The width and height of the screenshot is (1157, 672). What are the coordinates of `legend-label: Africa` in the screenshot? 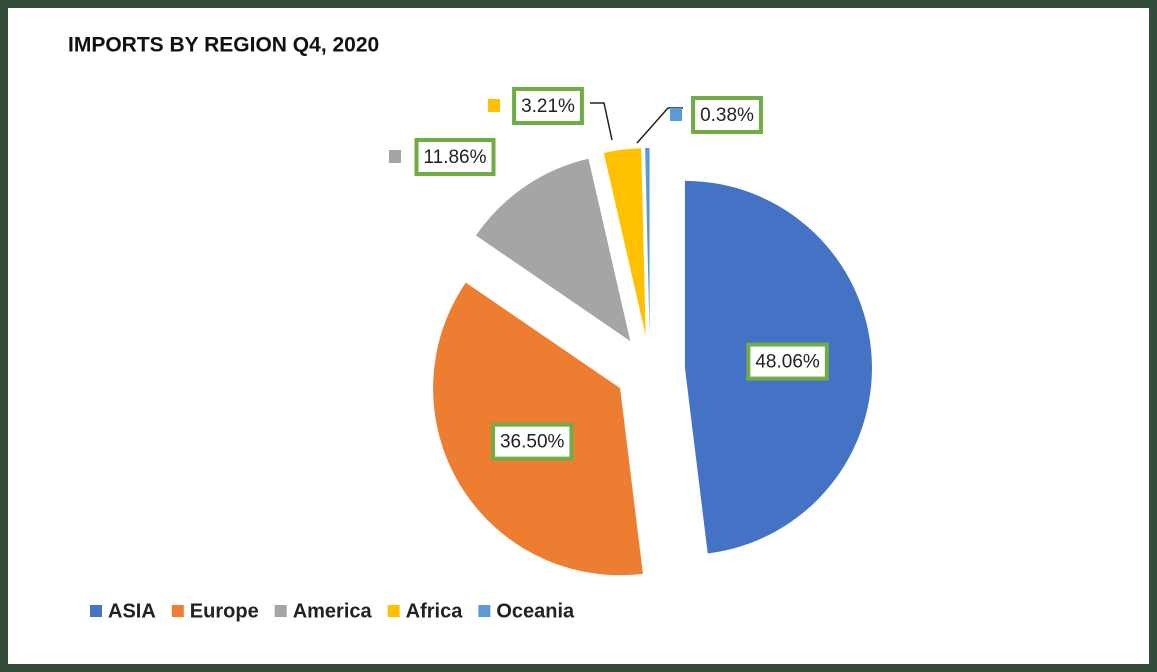 It's located at (435, 611).